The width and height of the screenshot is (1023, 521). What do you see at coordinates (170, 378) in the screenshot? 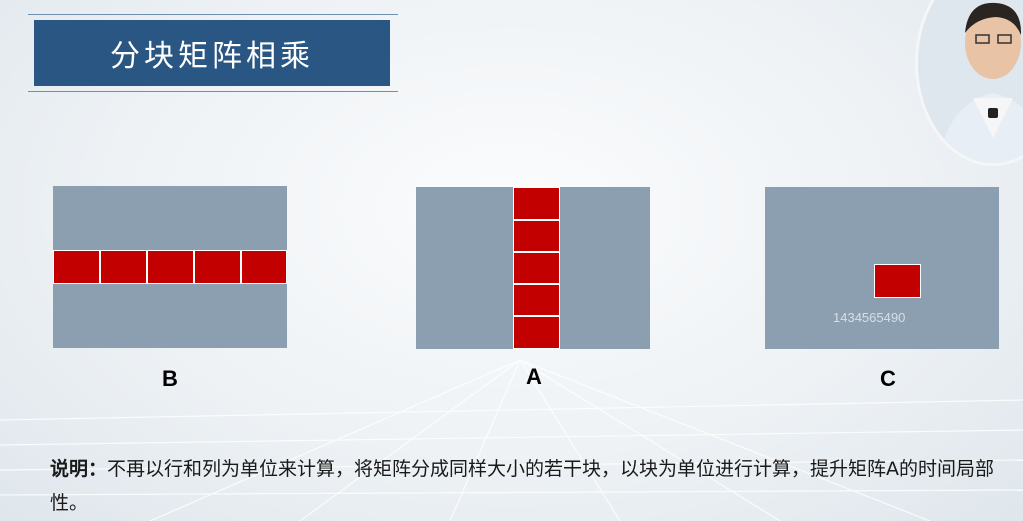
I see `matrix-b-label: B` at bounding box center [170, 378].